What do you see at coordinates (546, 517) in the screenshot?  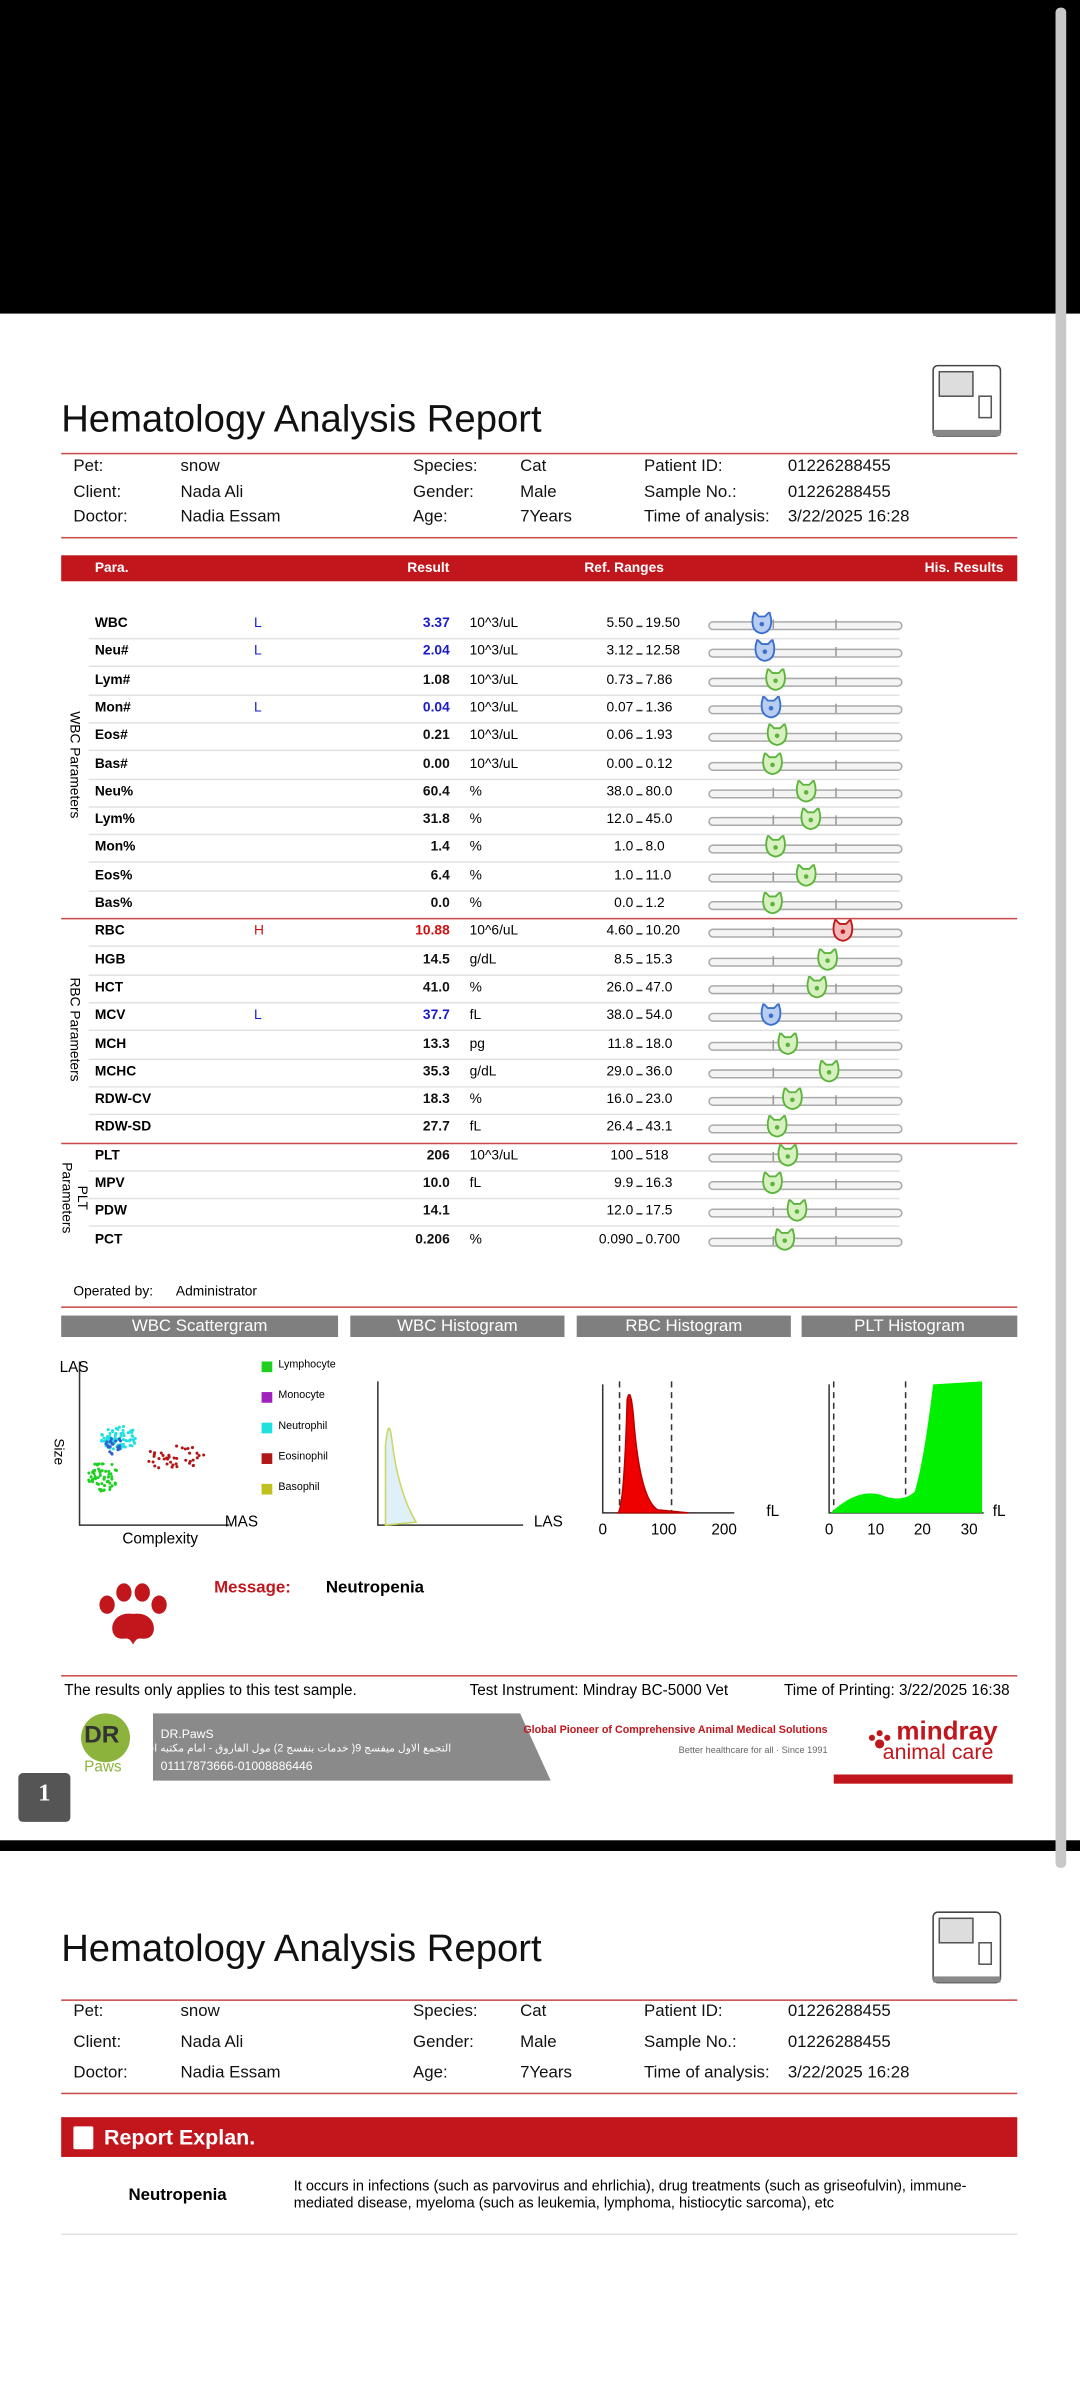 I see `info-value: 7Years` at bounding box center [546, 517].